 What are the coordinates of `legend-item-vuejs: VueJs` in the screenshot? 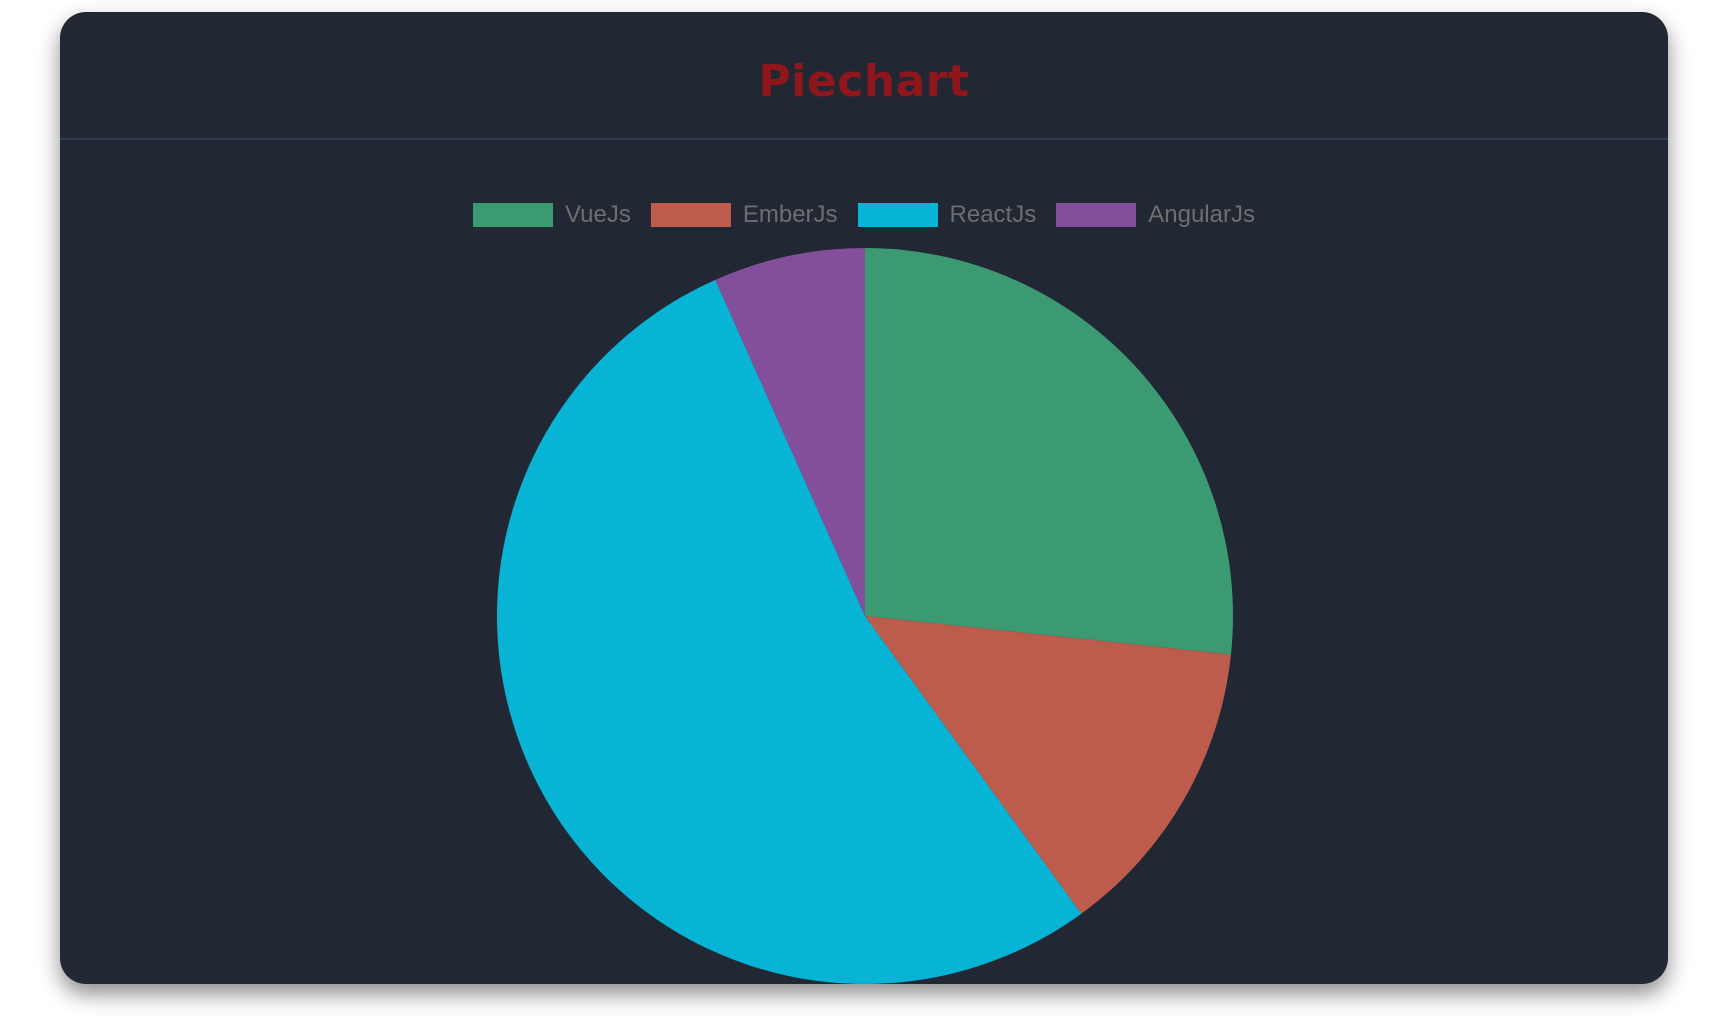 It's located at (552, 215).